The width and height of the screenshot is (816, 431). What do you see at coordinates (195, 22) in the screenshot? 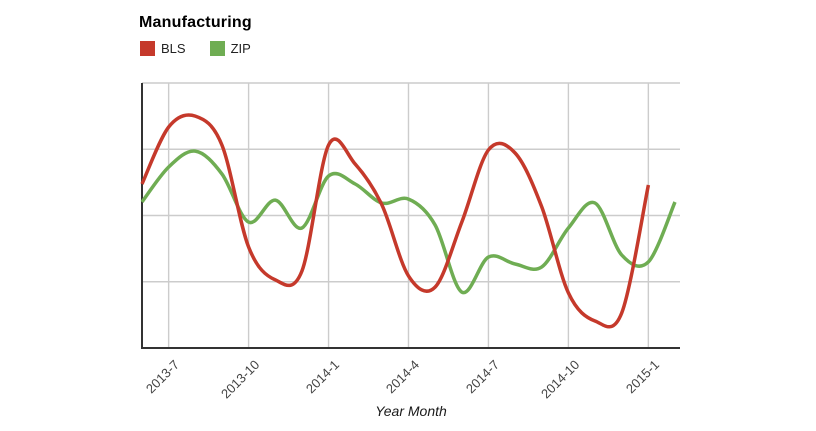
I see `chart-title: Manufacturing` at bounding box center [195, 22].